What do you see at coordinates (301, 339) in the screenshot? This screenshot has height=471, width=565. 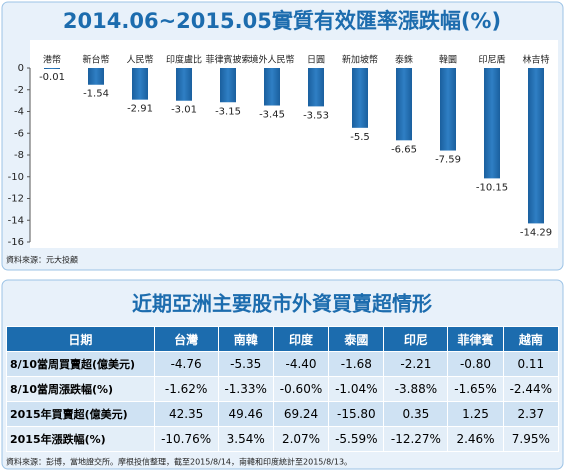 I see `table-cell: 印度` at bounding box center [301, 339].